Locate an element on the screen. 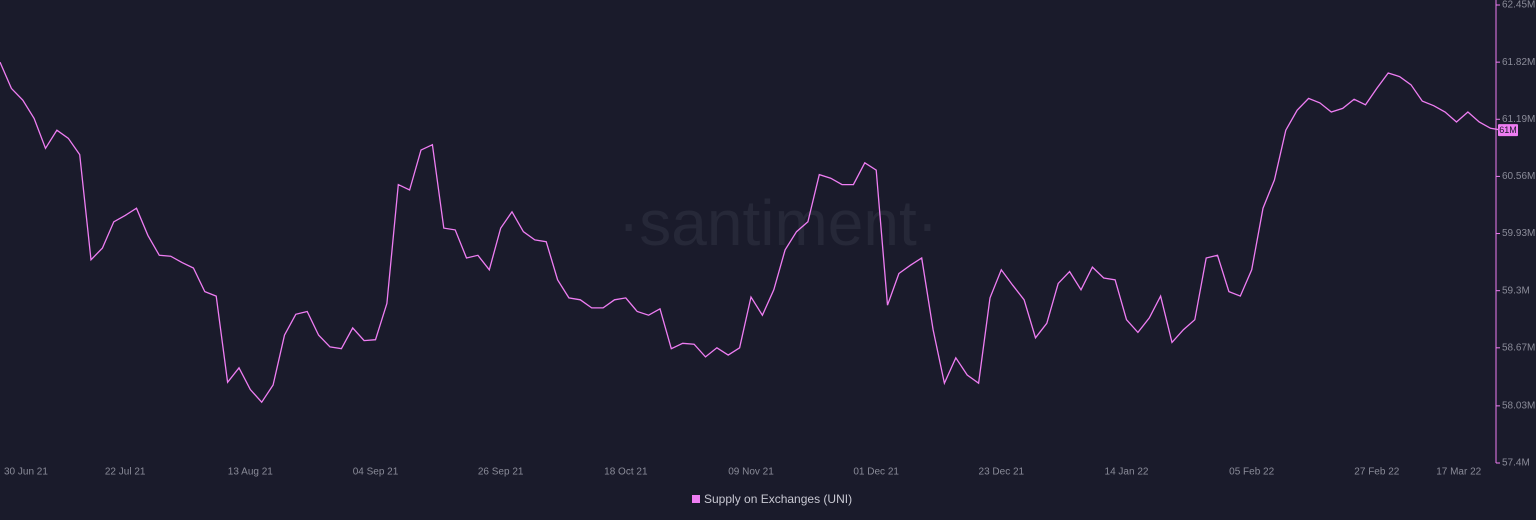  y-tick-label: 58.03M is located at coordinates (1518, 406).